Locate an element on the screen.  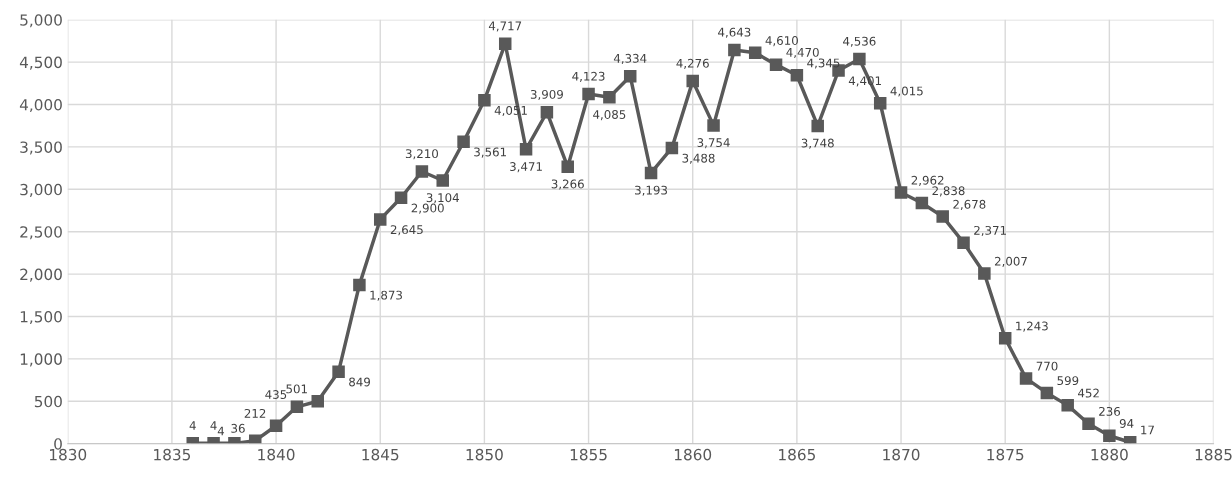
data-label: 4,334 is located at coordinates (630, 58).